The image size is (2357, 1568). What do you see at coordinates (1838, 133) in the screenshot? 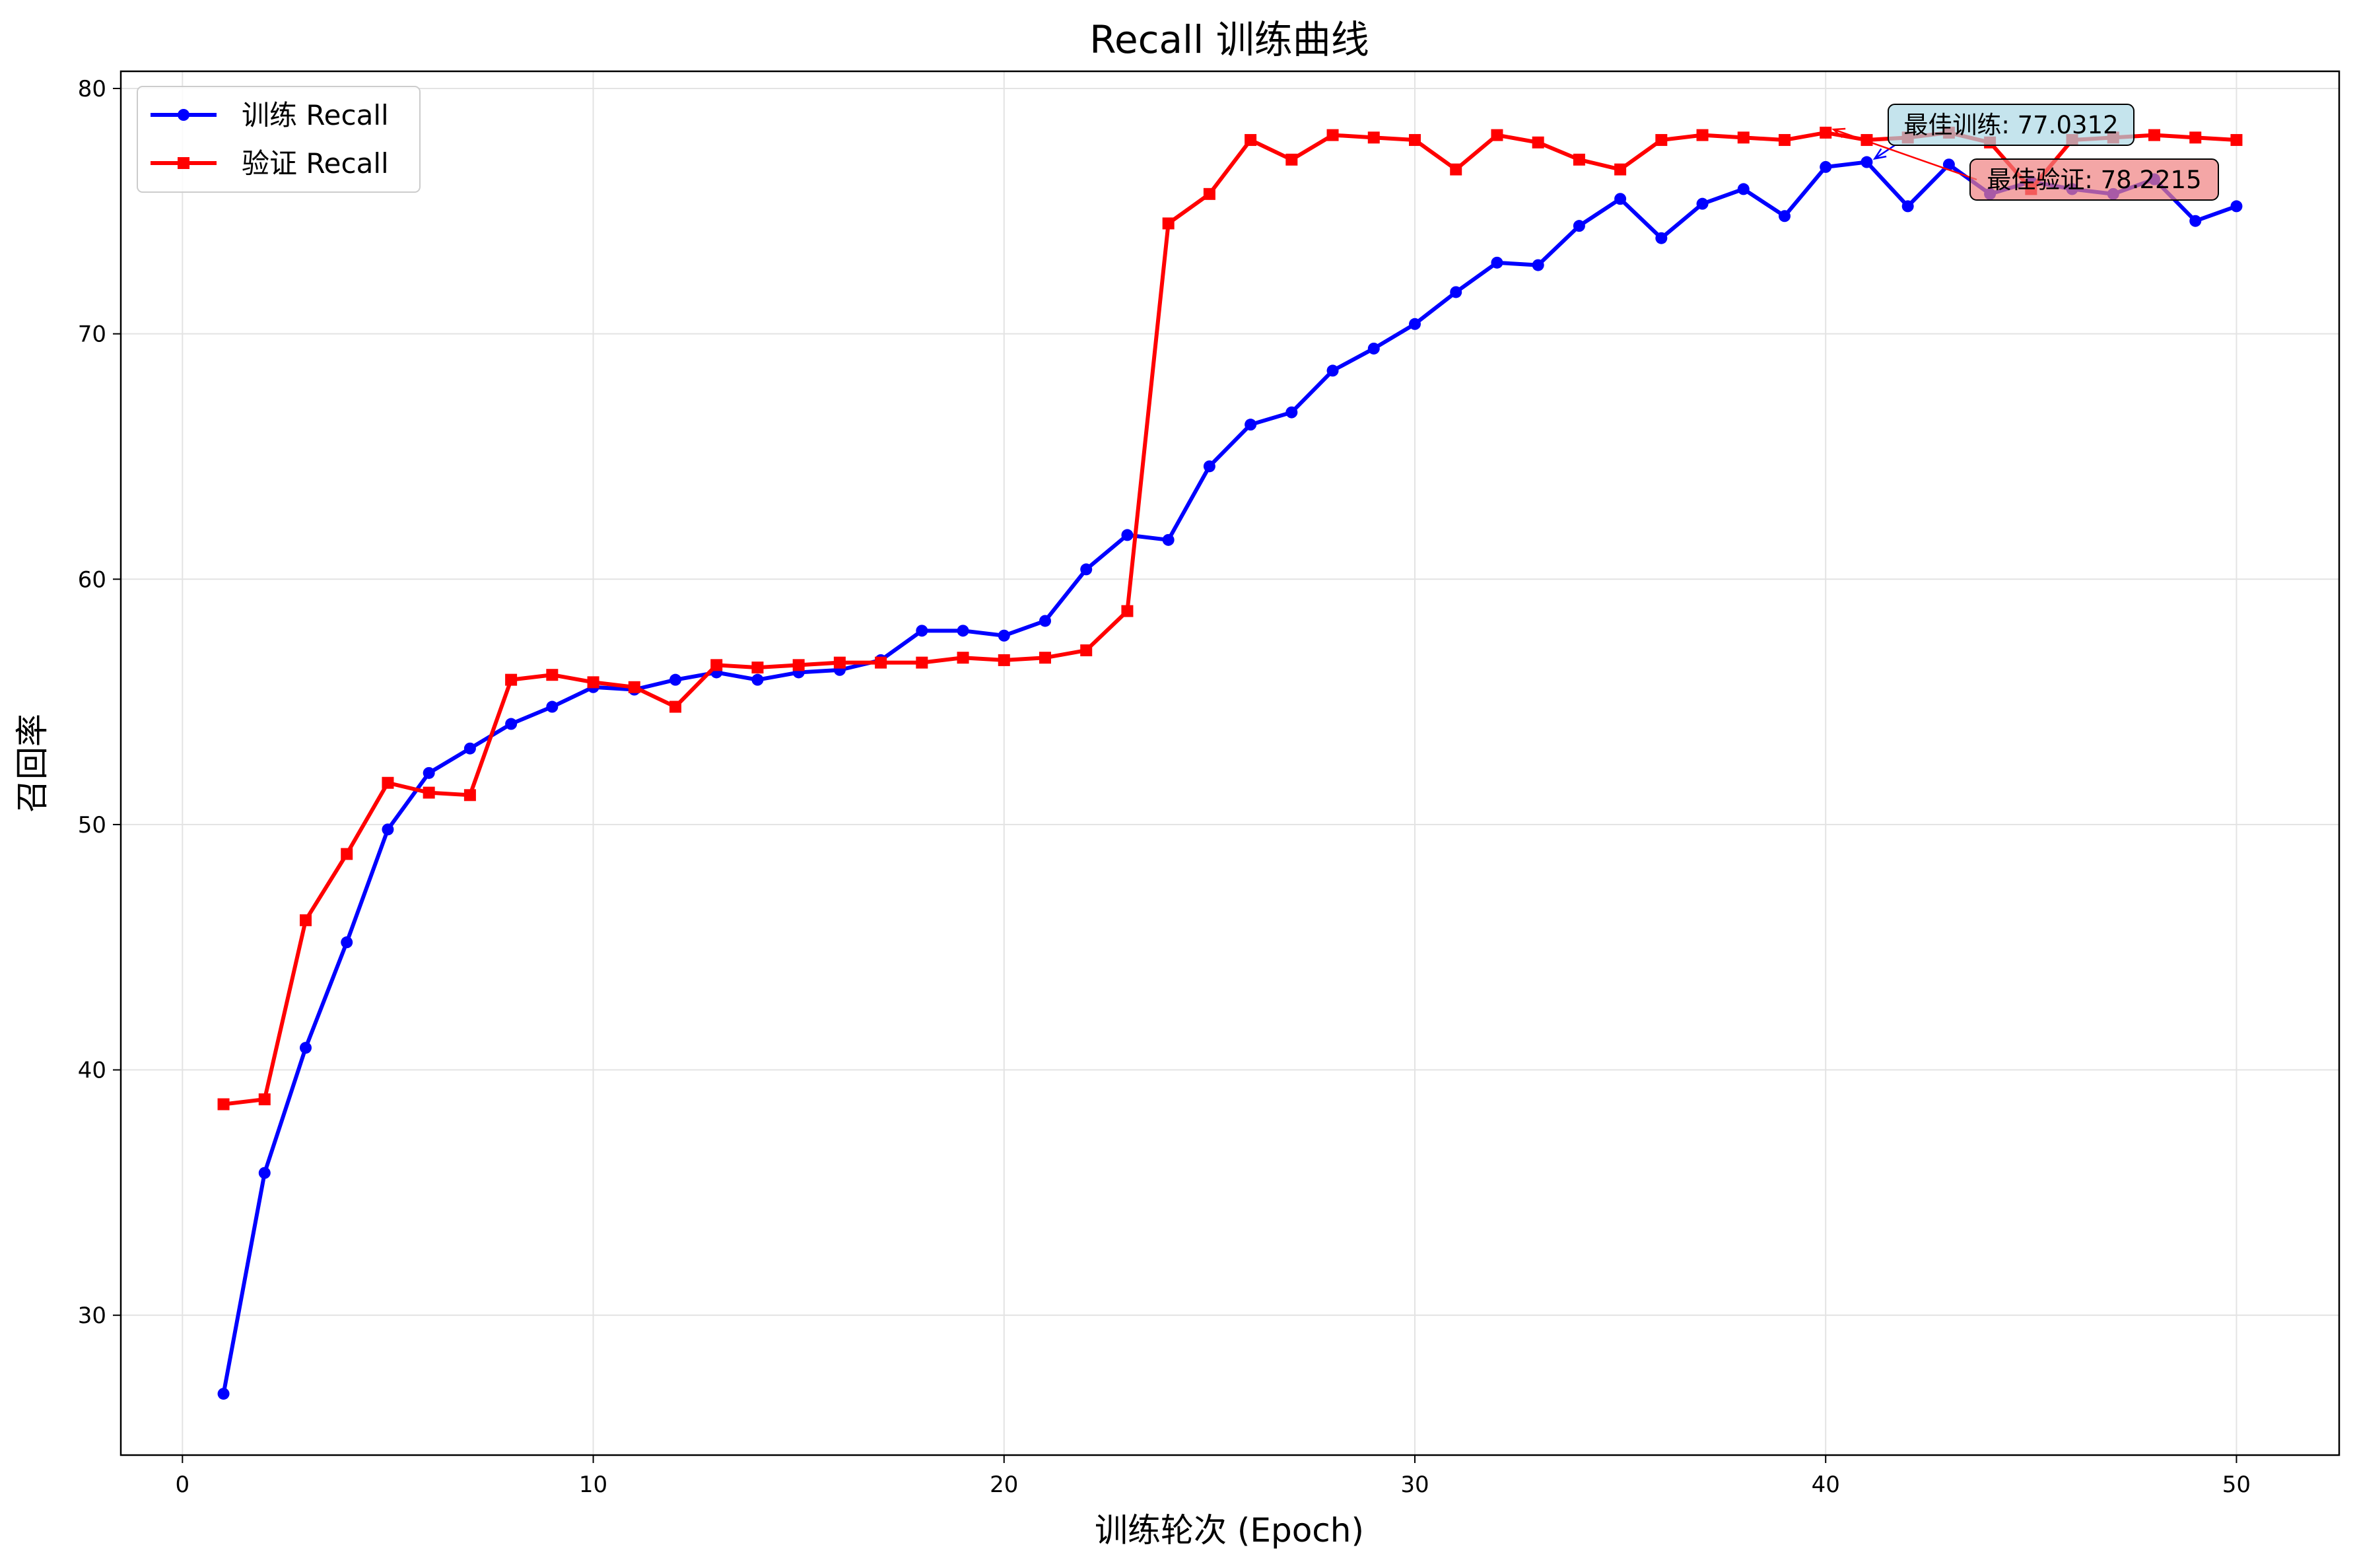
I see `annotation-arrowhead-val` at bounding box center [1838, 133].